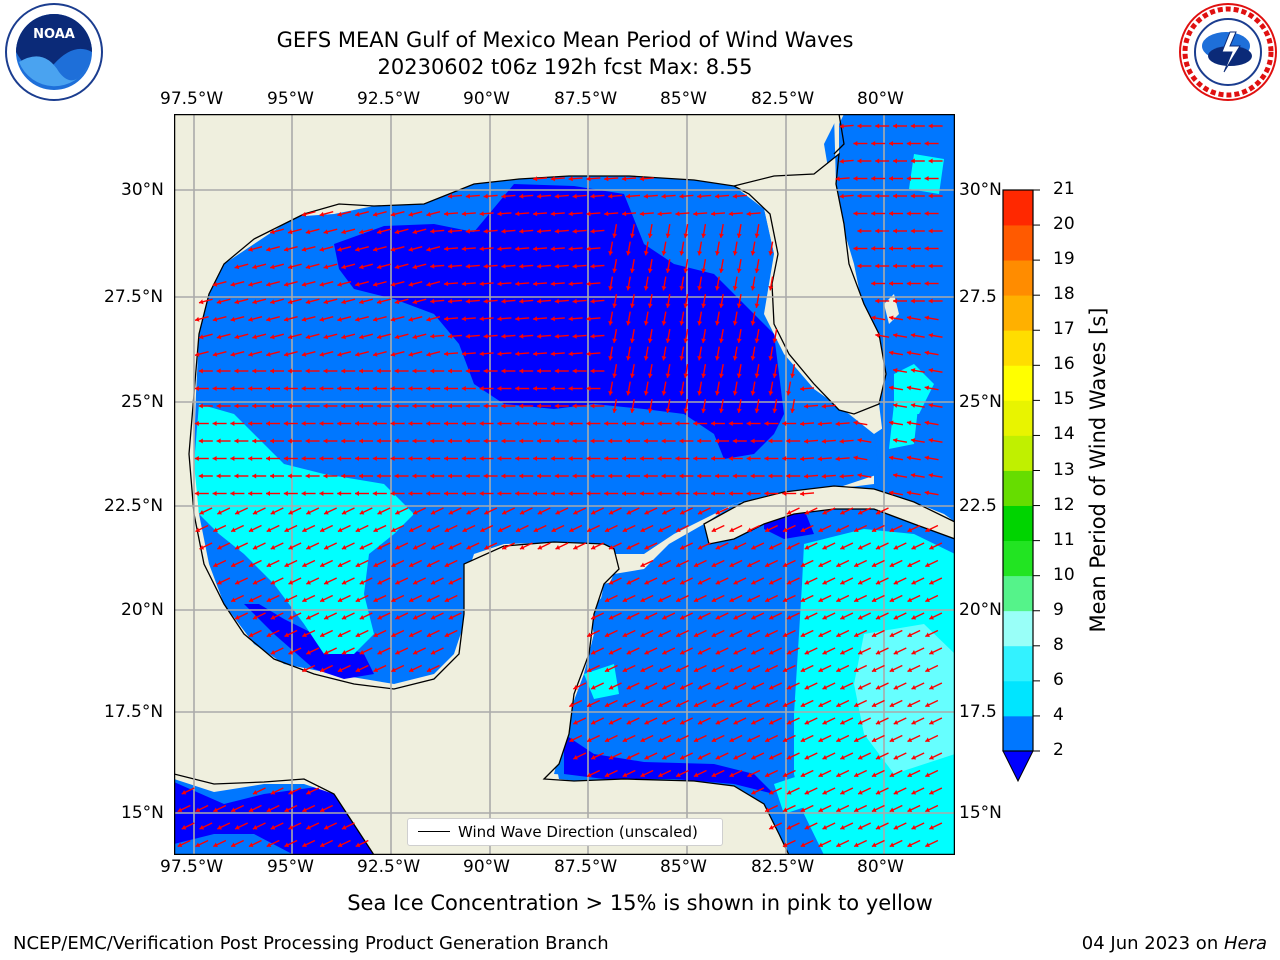  What do you see at coordinates (486, 867) in the screenshot?
I see `lon-label-bottom: 90°W` at bounding box center [486, 867].